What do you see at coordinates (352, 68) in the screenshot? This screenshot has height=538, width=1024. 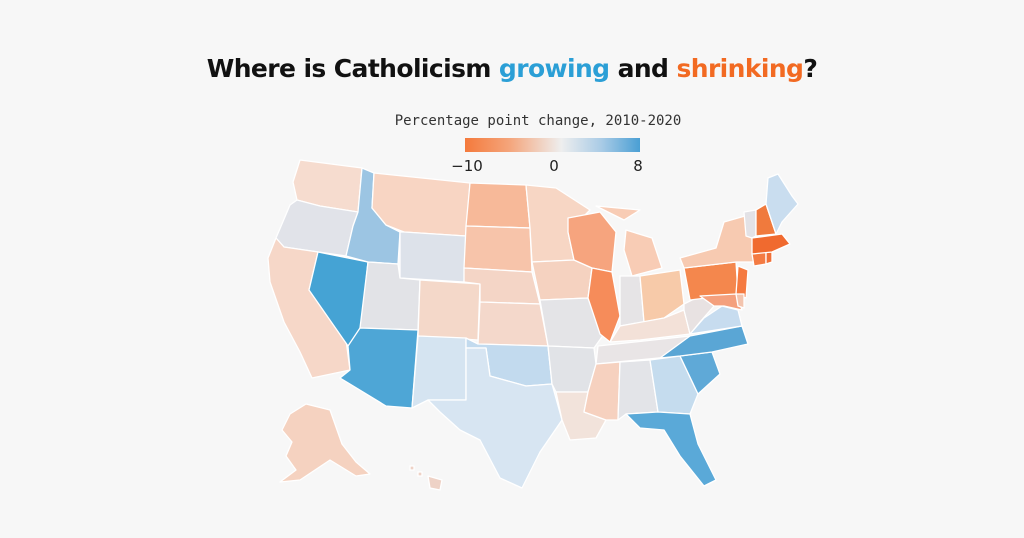 I see `title-prefix: Where is Catholicism` at bounding box center [352, 68].